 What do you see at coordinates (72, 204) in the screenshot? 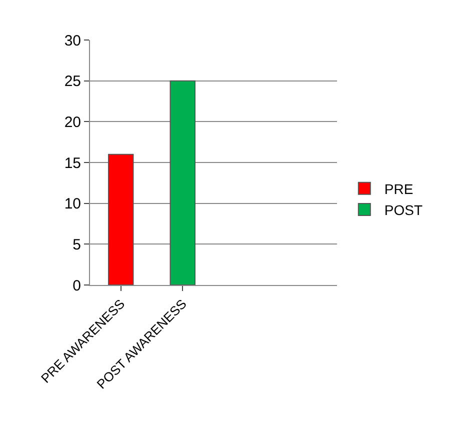
I see `y-tick-label: 10` at bounding box center [72, 204].